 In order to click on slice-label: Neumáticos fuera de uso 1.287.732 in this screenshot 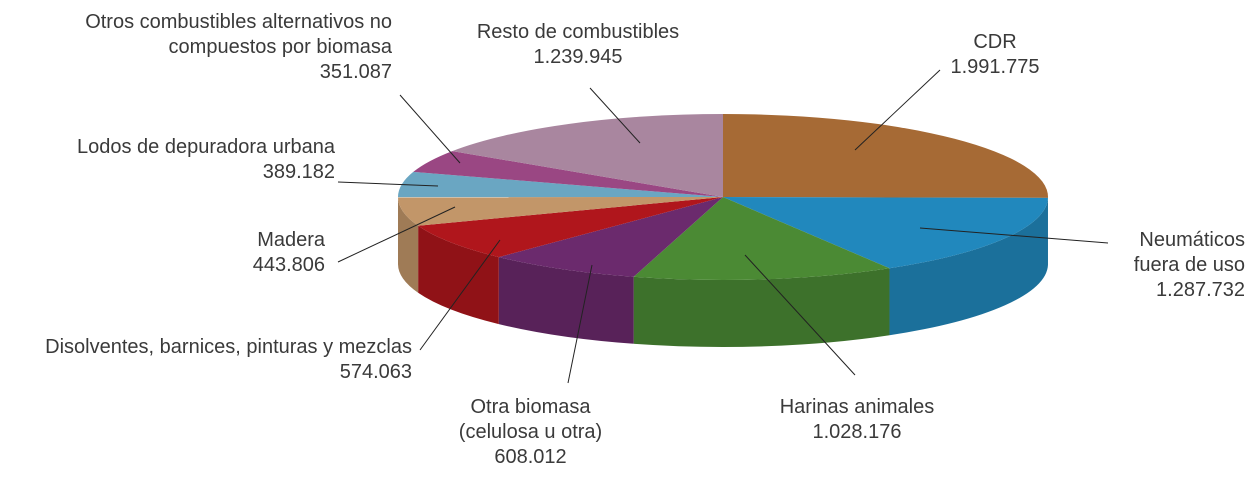, I will do `click(1172, 265)`.